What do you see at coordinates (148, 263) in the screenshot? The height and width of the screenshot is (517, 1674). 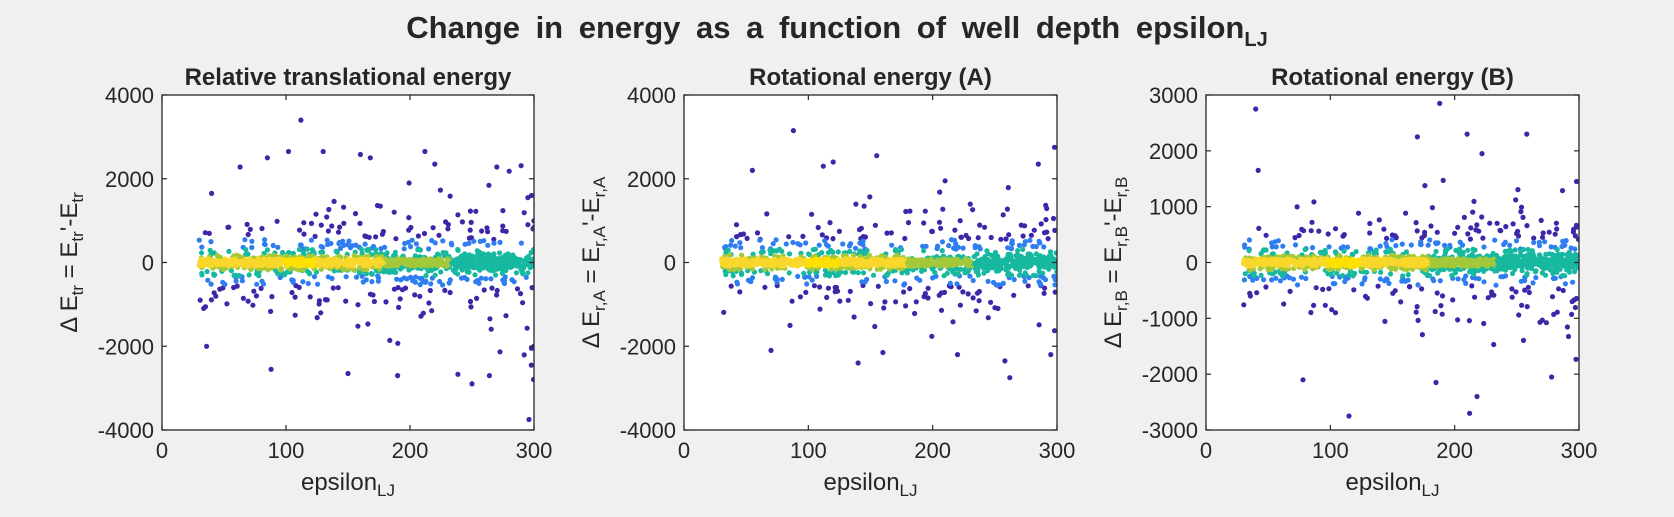 I see `y-tick-label: 0` at bounding box center [148, 263].